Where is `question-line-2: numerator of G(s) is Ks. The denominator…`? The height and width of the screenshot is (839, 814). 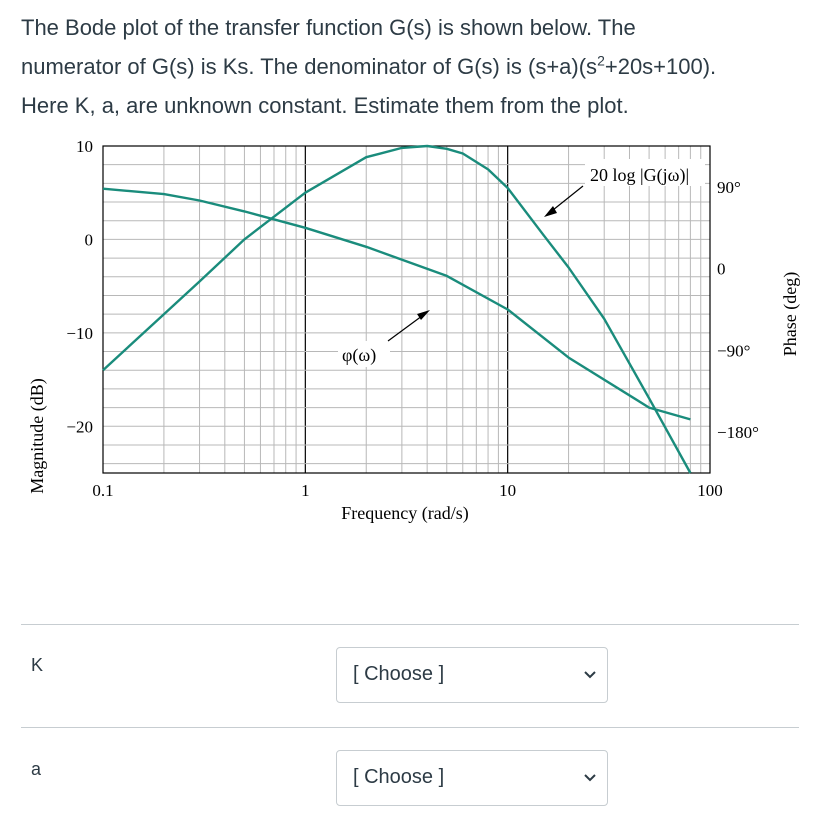 question-line-2: numerator of G(s) is Ks. The denominator… is located at coordinates (406, 66).